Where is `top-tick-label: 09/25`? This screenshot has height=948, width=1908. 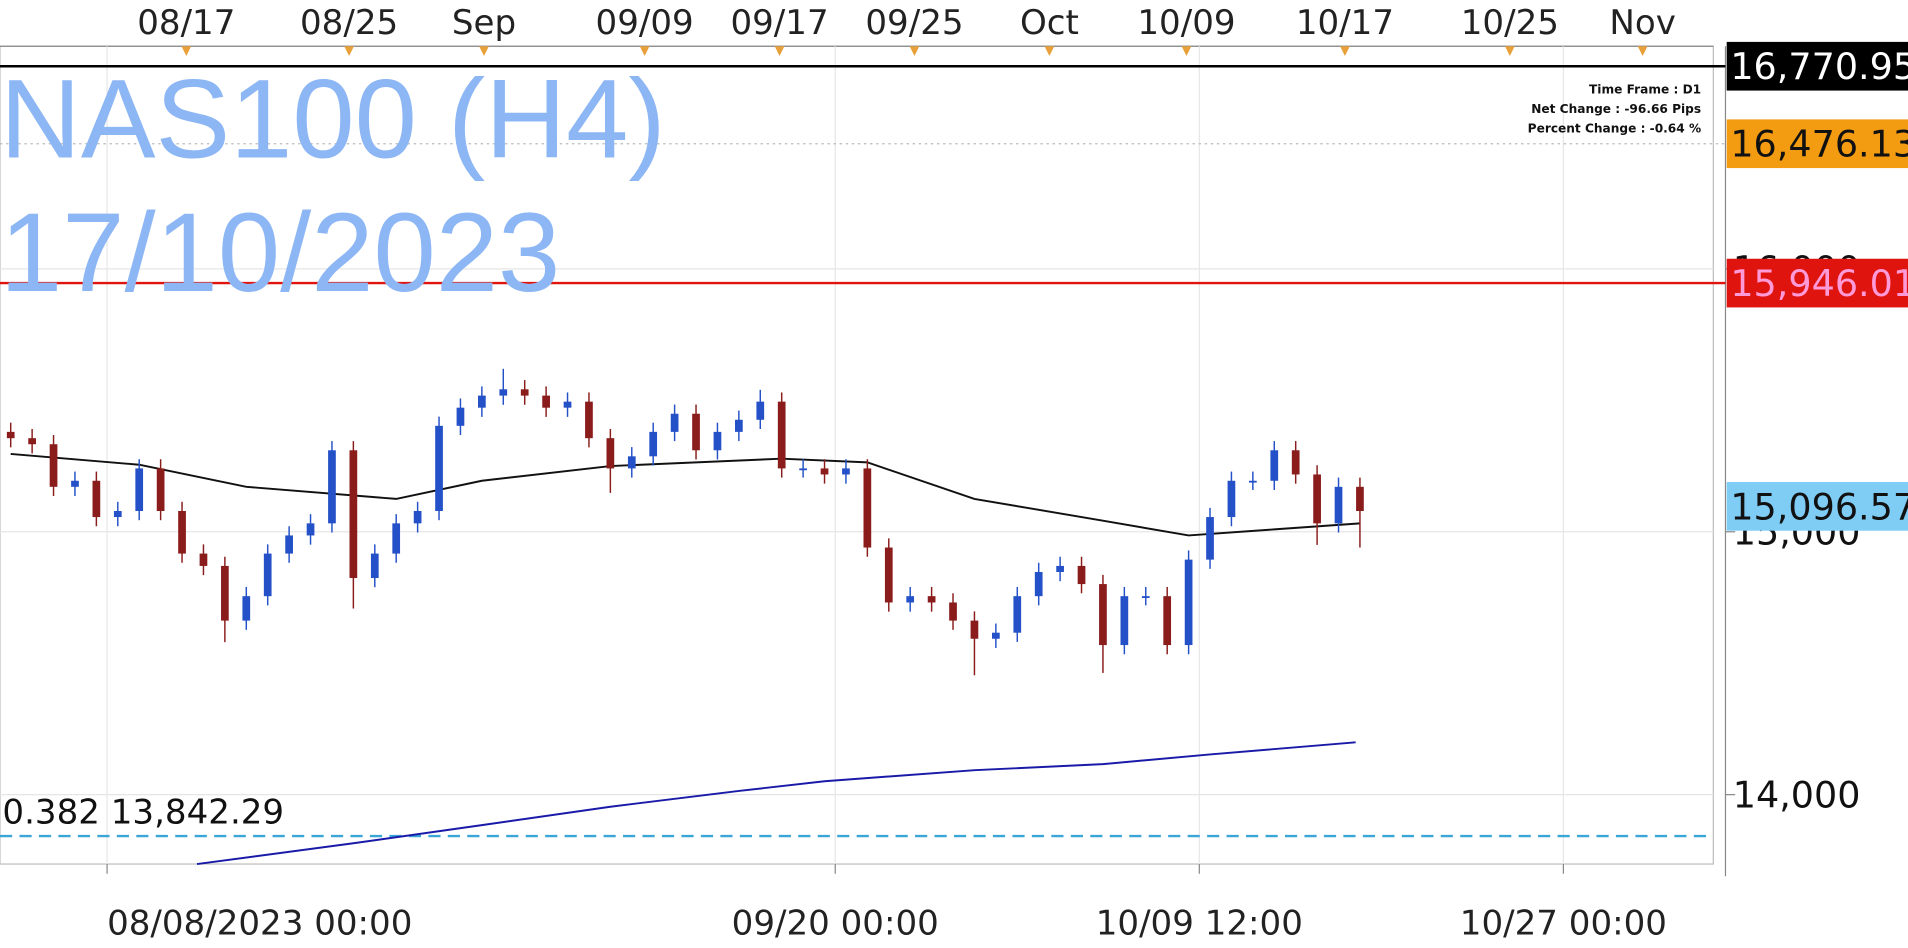
top-tick-label: 09/25 is located at coordinates (914, 23).